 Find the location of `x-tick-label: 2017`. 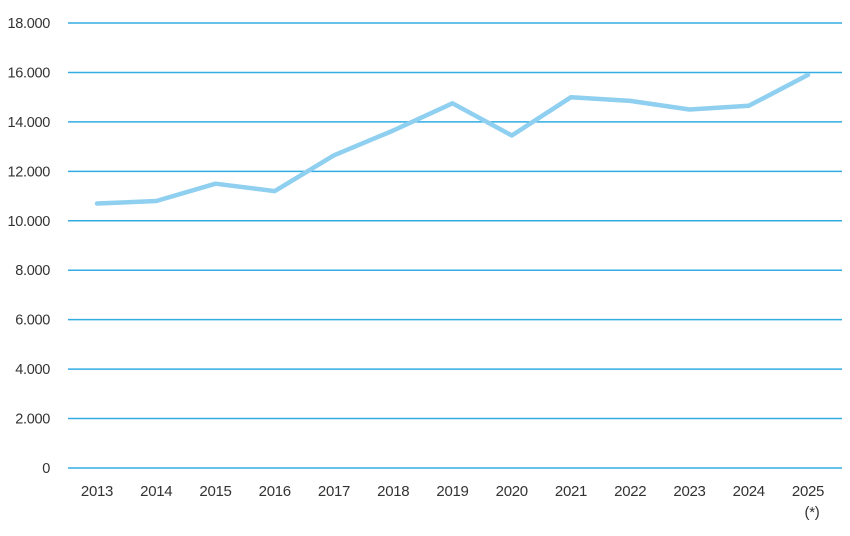

x-tick-label: 2017 is located at coordinates (334, 491).